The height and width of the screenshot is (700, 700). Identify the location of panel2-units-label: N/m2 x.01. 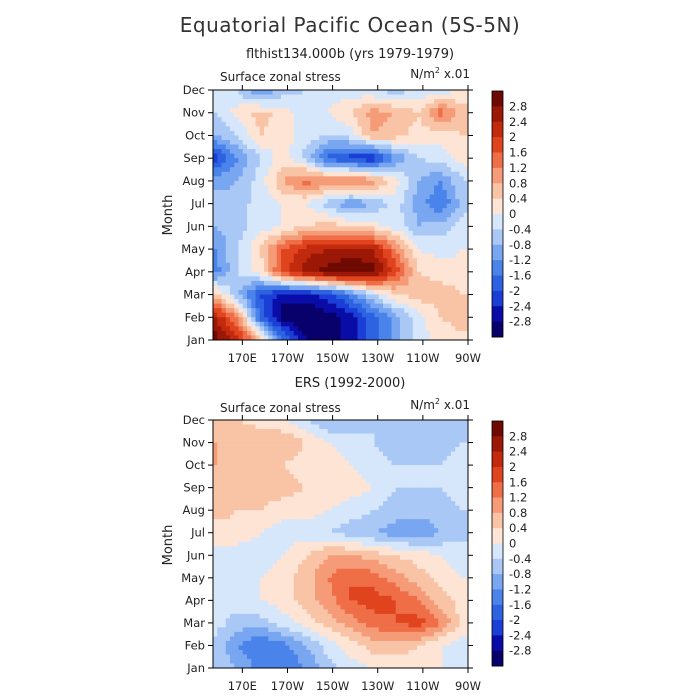
(440, 404).